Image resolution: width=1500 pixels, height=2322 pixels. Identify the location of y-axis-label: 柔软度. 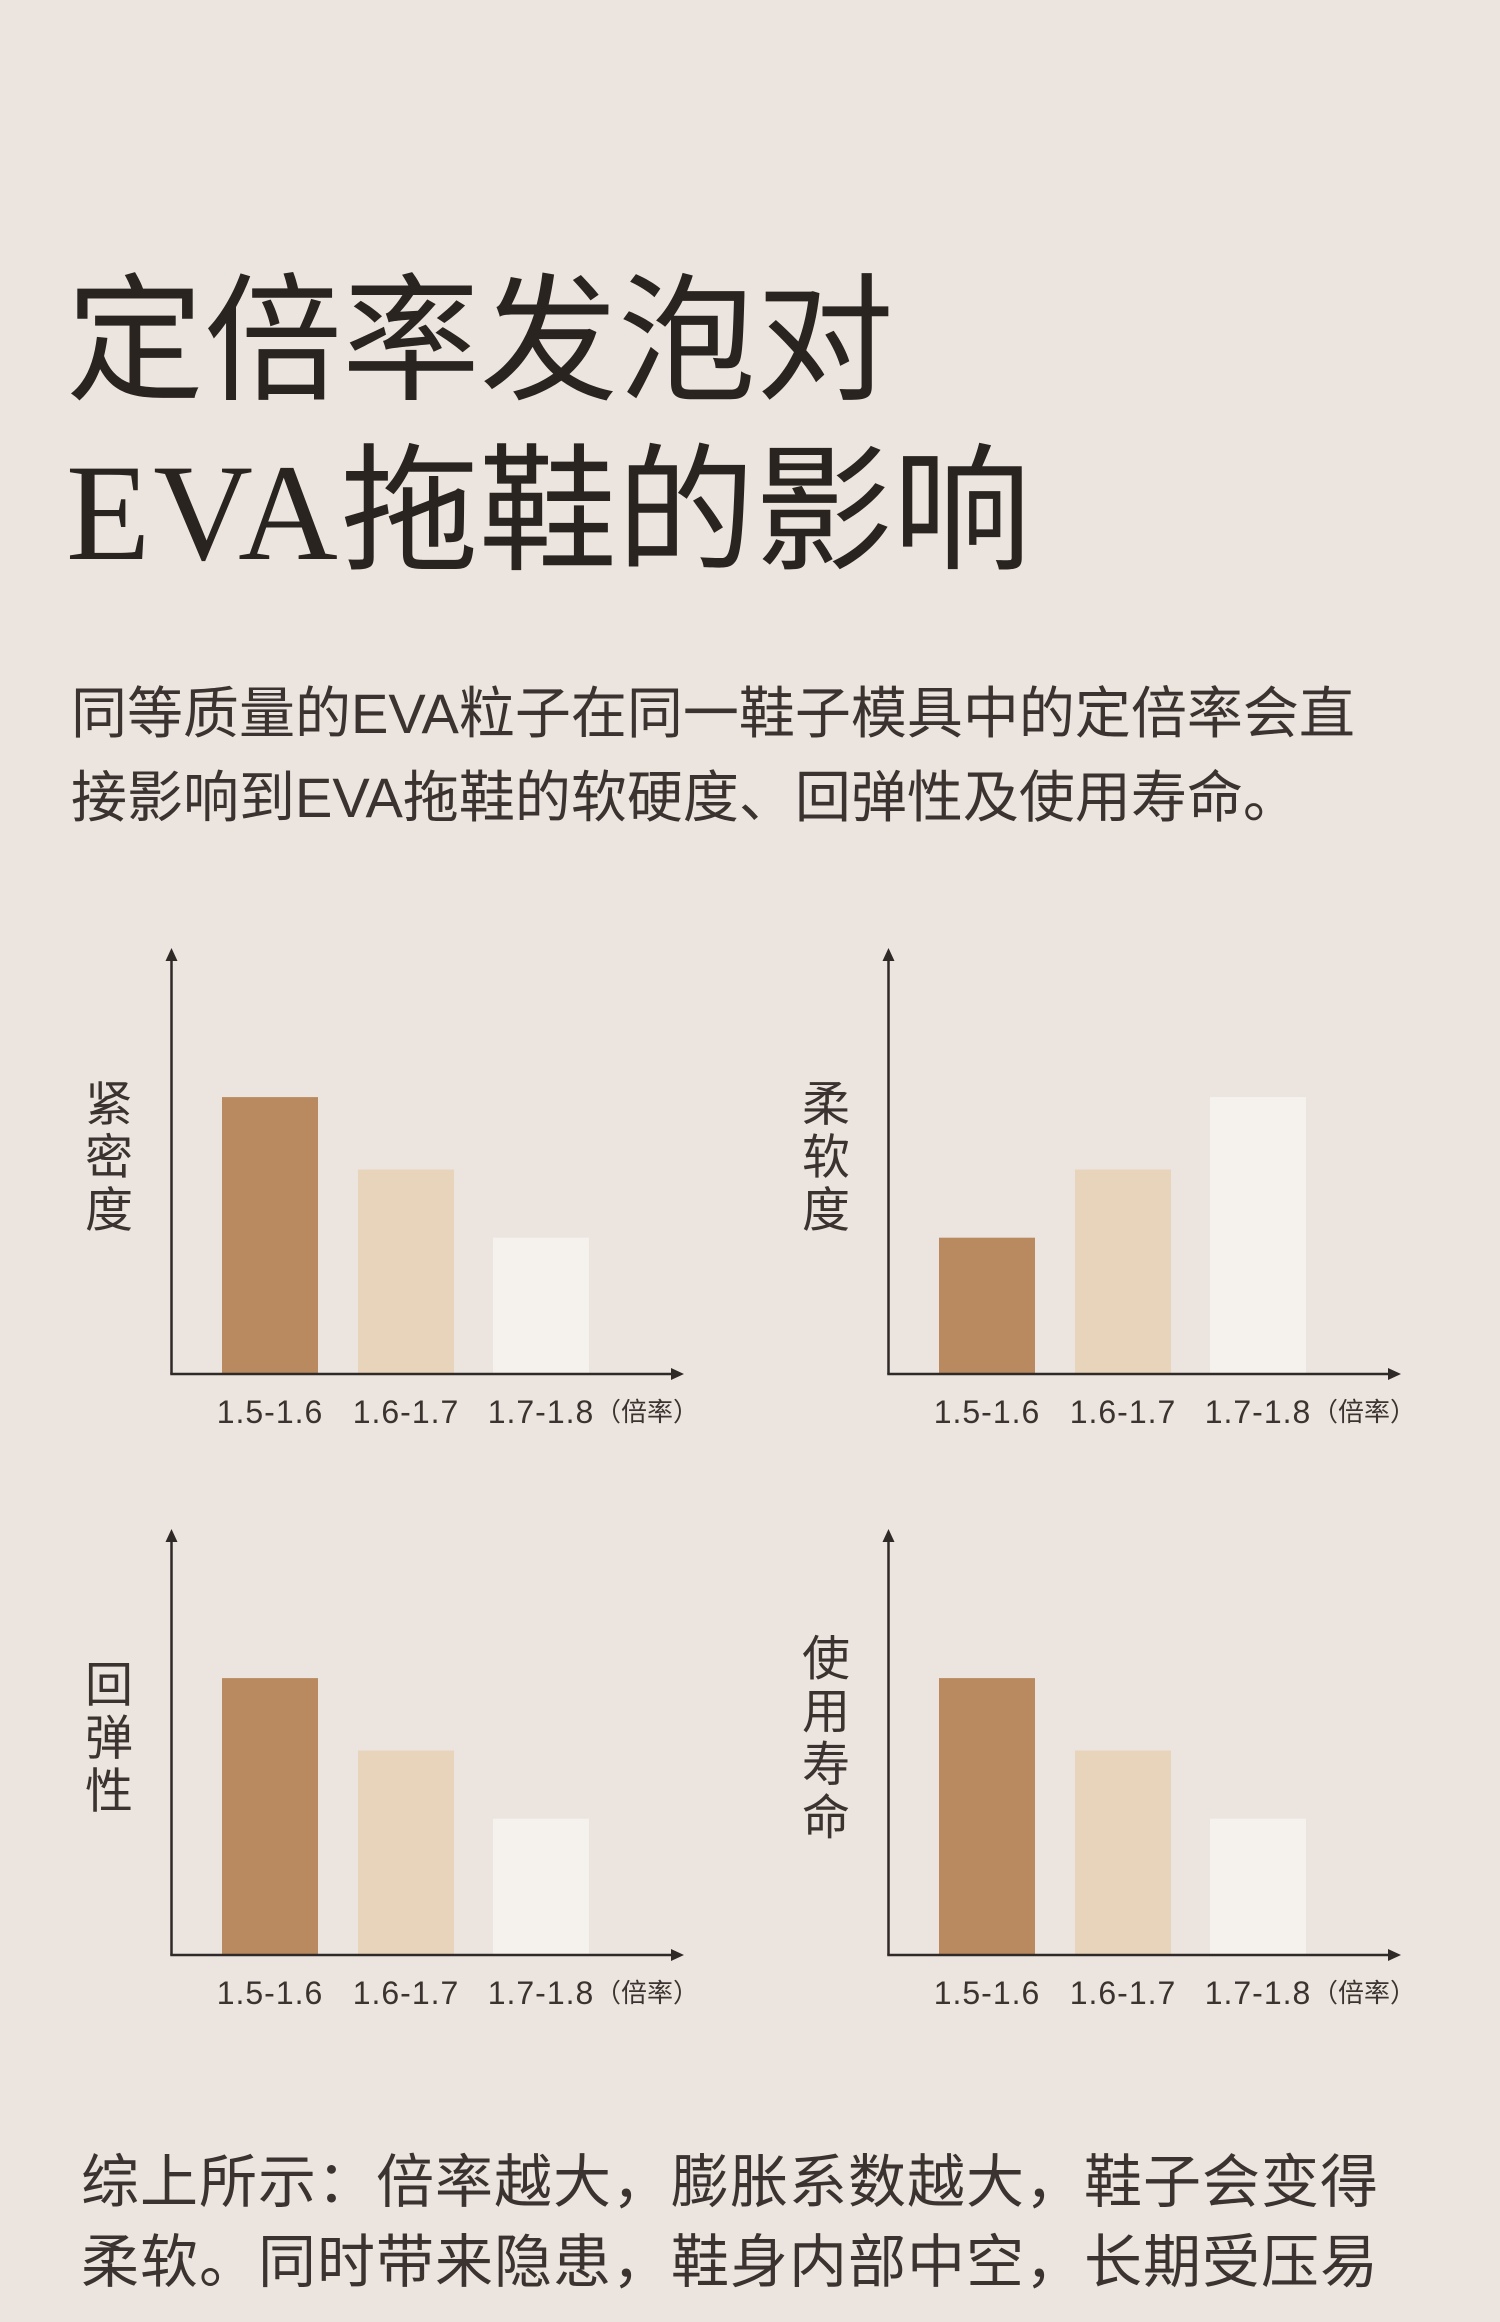
(820, 1158).